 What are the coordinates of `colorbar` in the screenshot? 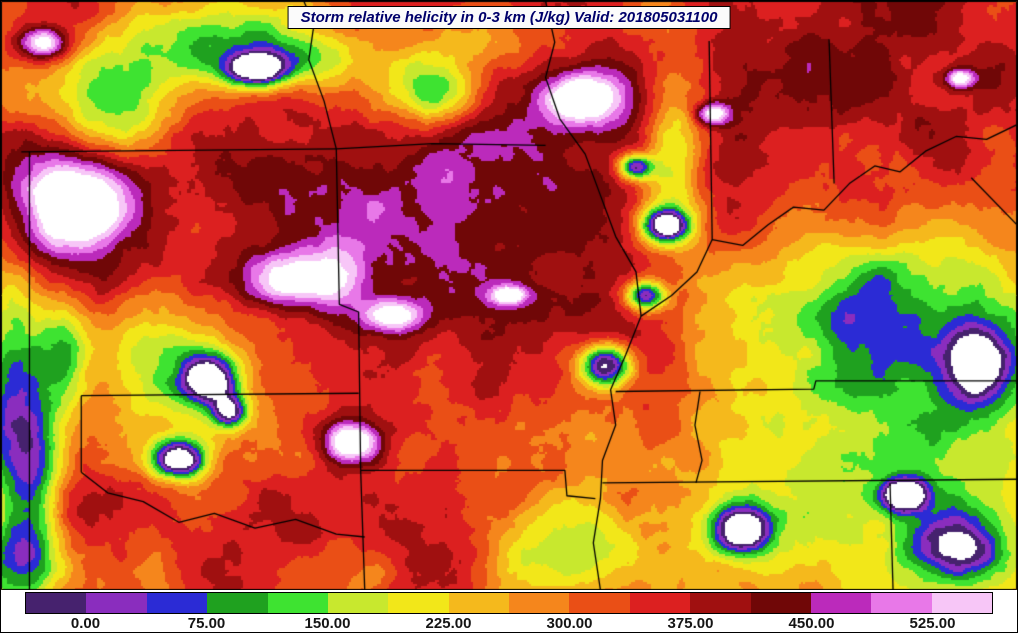 It's located at (509, 603).